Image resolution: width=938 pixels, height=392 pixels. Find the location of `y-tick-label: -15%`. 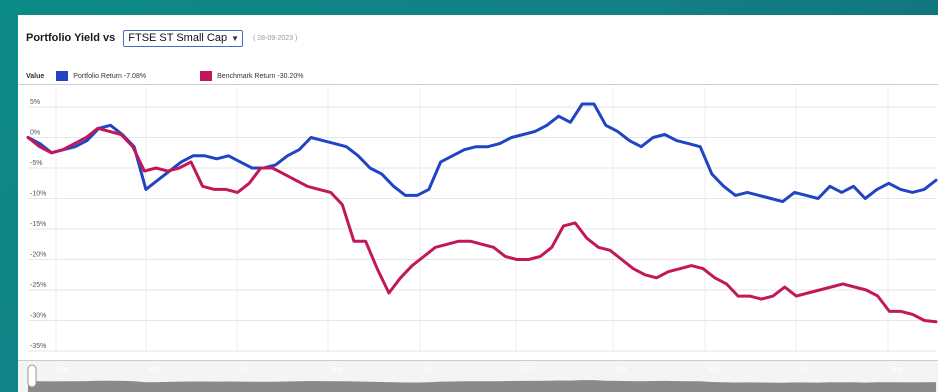

y-tick-label: -15% is located at coordinates (38, 224).